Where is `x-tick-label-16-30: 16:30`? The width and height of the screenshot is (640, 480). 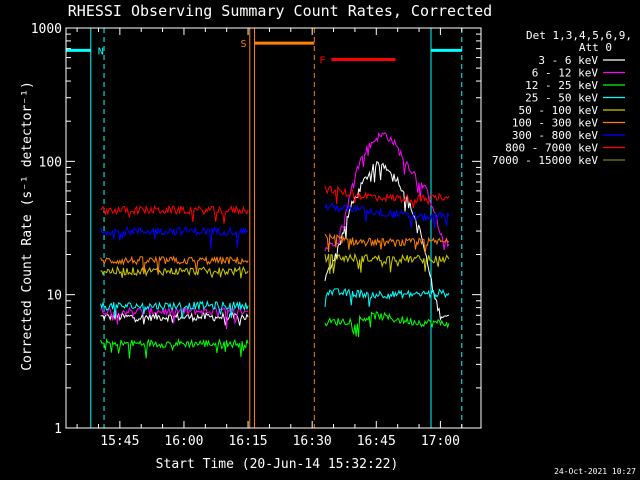 x-tick-label-16-30: 16:30 is located at coordinates (312, 441).